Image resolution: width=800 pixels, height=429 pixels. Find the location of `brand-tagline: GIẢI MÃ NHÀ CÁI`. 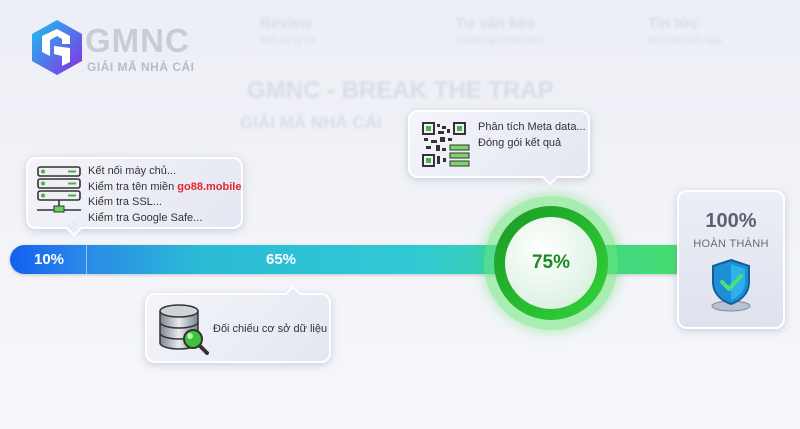

brand-tagline: GIẢI MÃ NHÀ CÁI is located at coordinates (141, 67).